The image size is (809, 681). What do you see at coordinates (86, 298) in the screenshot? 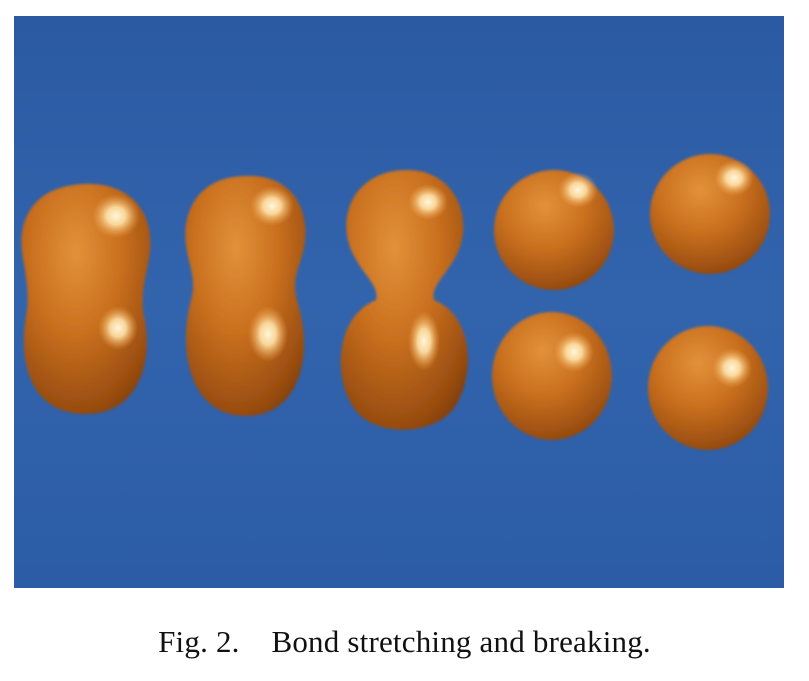
I see `molecule-bonded` at bounding box center [86, 298].